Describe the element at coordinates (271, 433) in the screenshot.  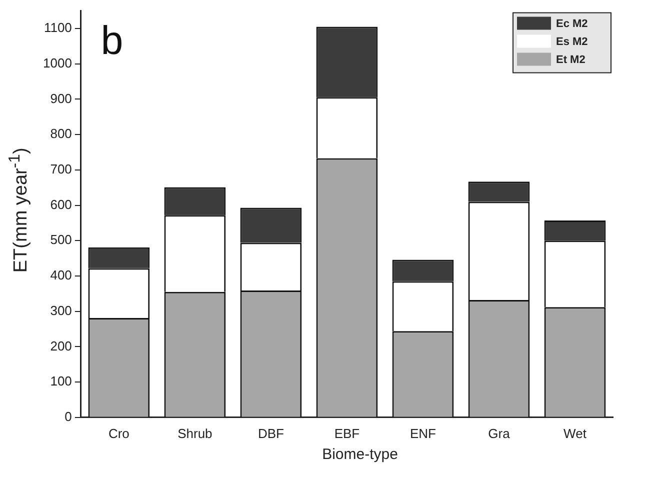
I see `x-tick-label: DBF` at that location.